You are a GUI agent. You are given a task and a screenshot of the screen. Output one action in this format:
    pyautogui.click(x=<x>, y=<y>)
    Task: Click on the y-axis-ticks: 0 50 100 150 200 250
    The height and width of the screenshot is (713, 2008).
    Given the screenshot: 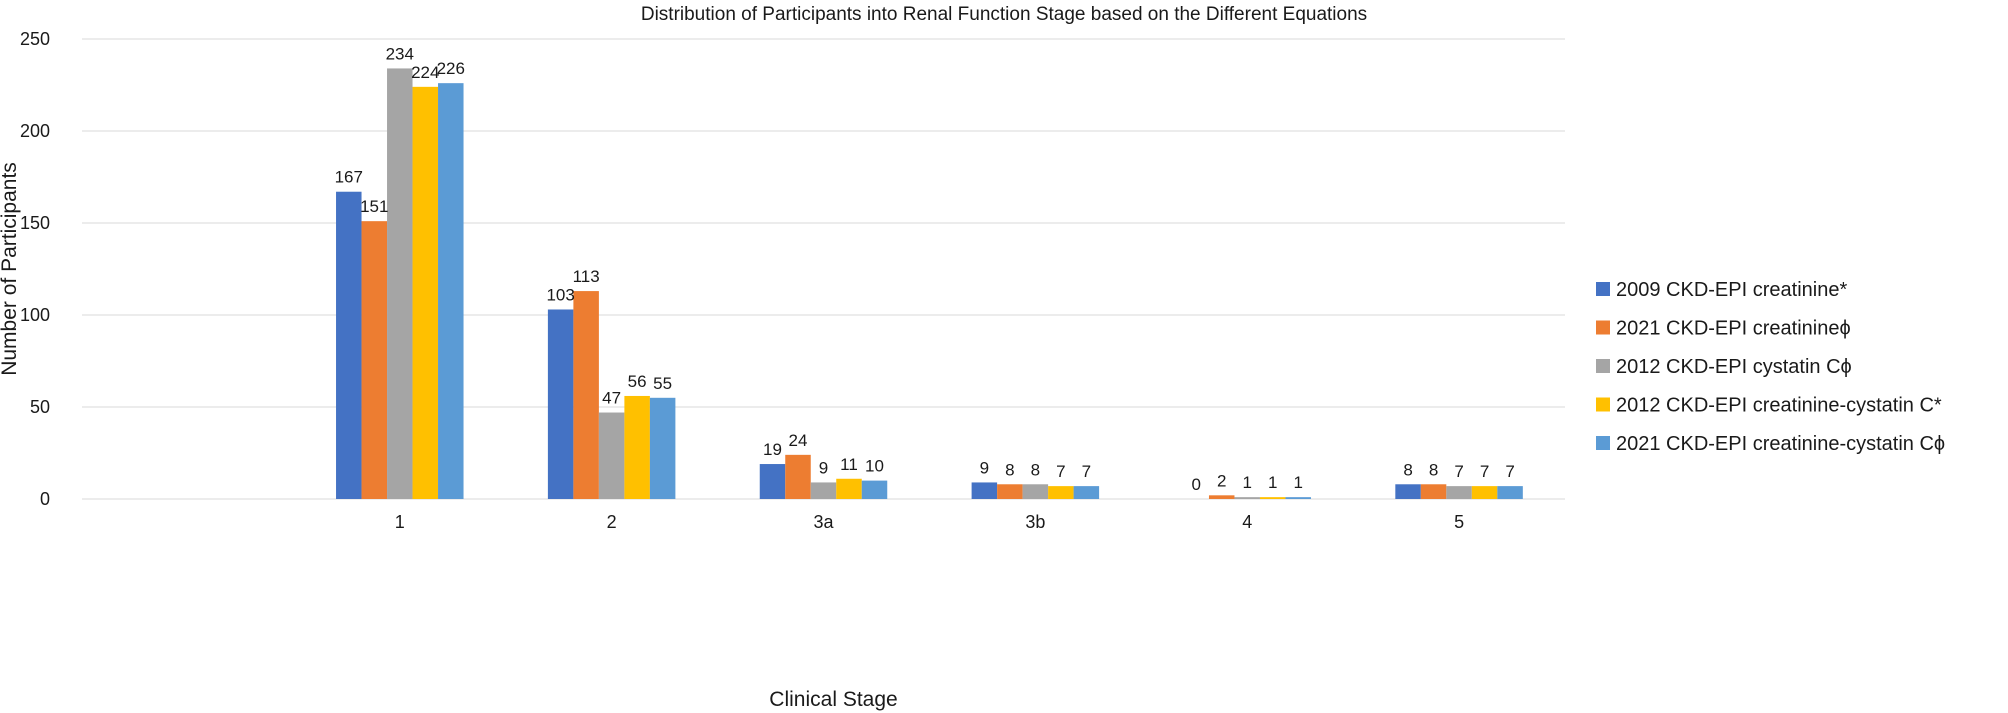 What is the action you would take?
    pyautogui.click(x=35, y=269)
    